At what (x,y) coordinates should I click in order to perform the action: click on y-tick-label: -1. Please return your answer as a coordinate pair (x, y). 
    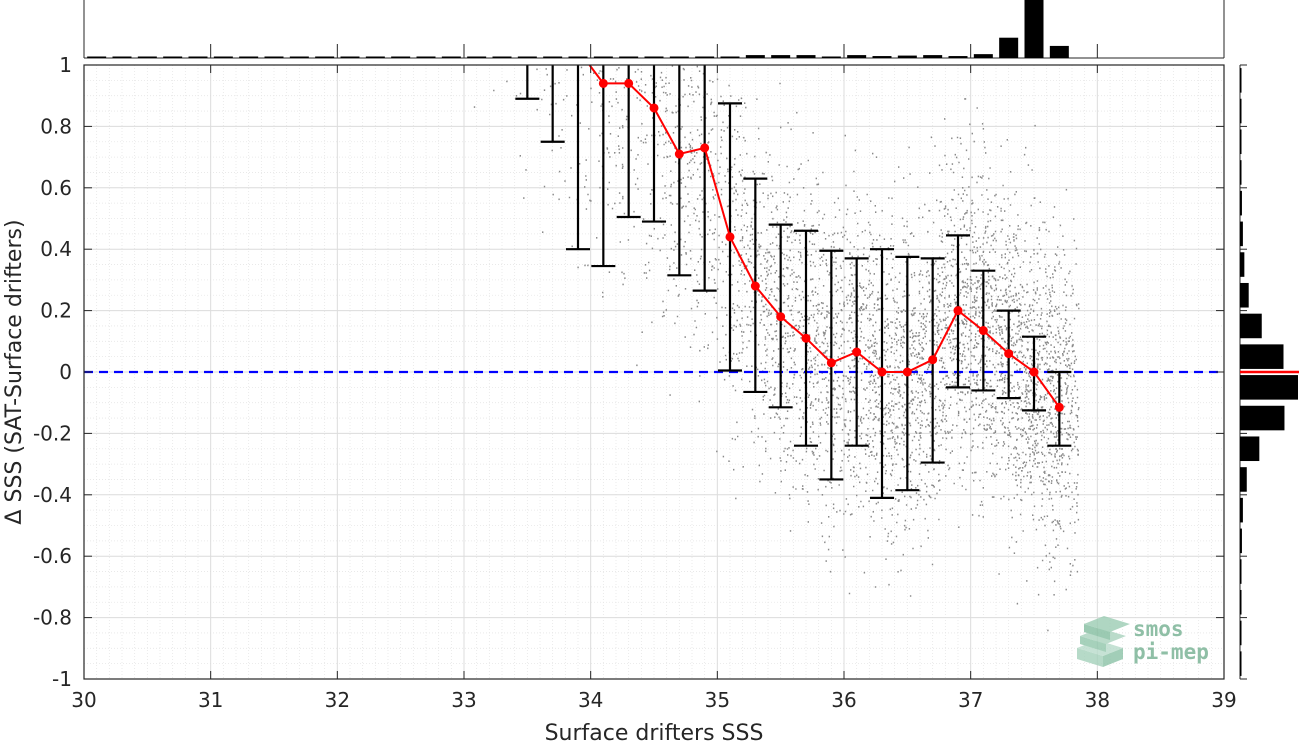
    Looking at the image, I should click on (62, 679).